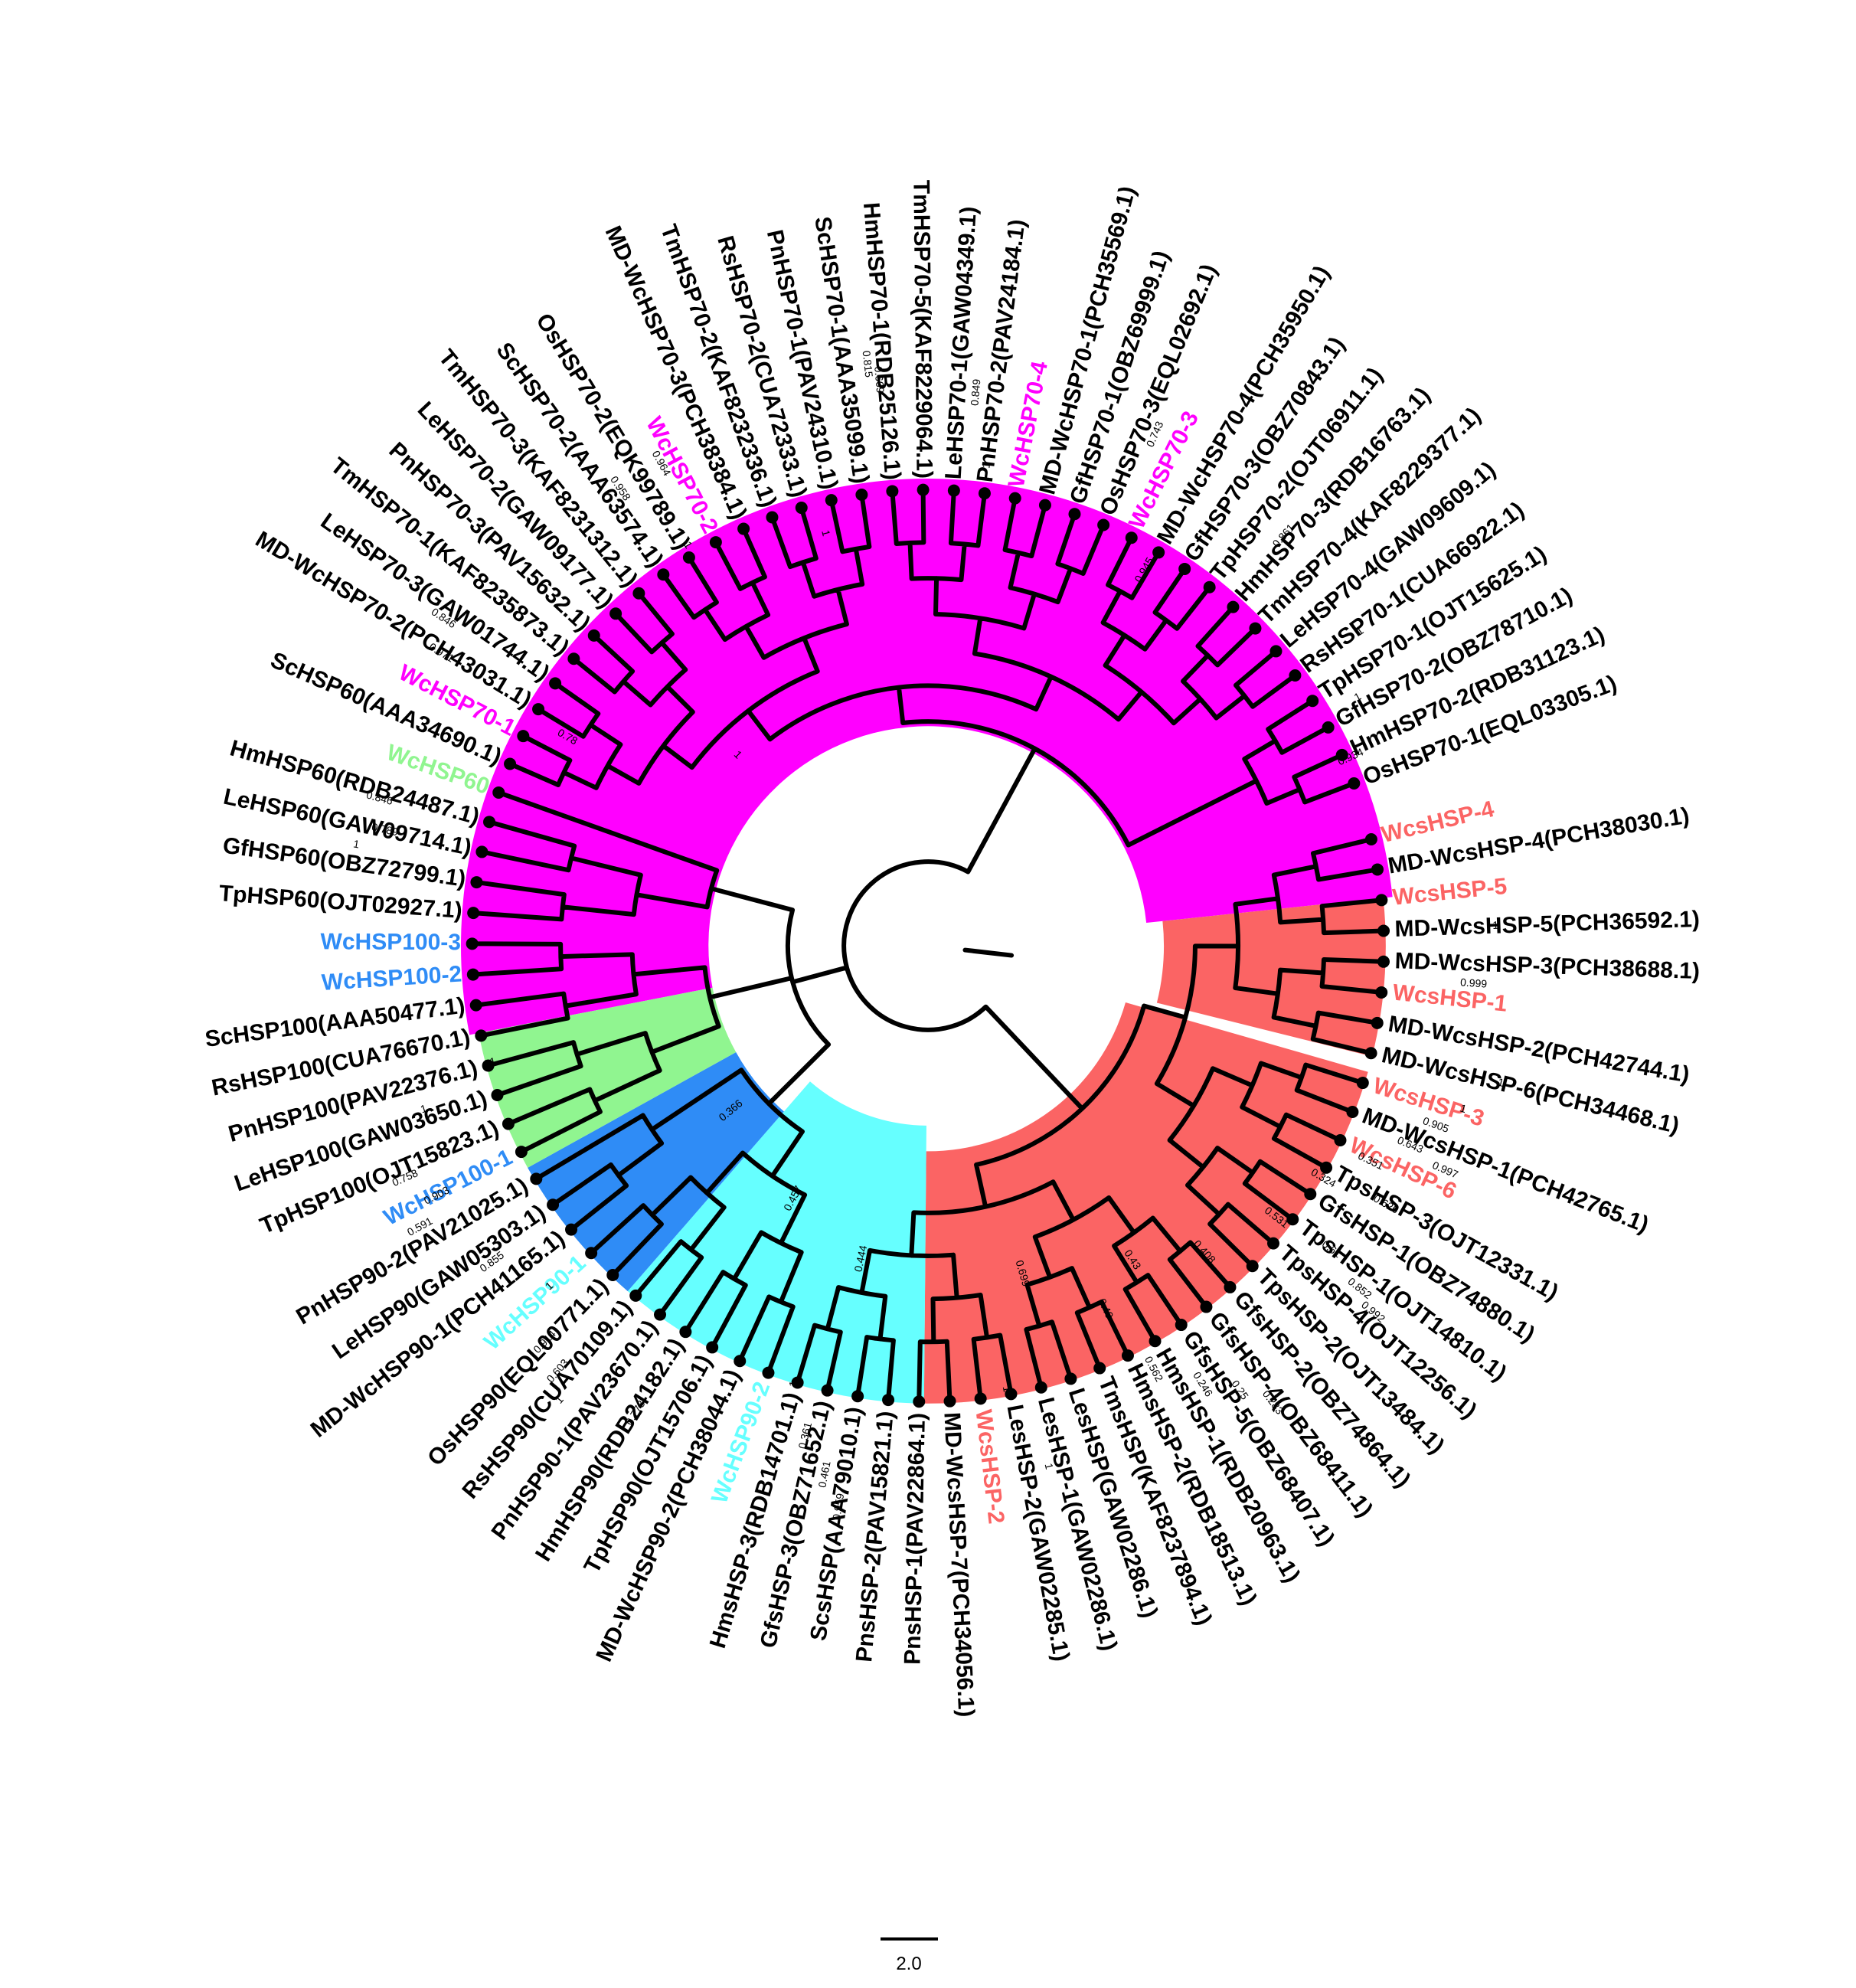  What do you see at coordinates (1450, 893) in the screenshot?
I see `leaf-label: WcsHSP-5` at bounding box center [1450, 893].